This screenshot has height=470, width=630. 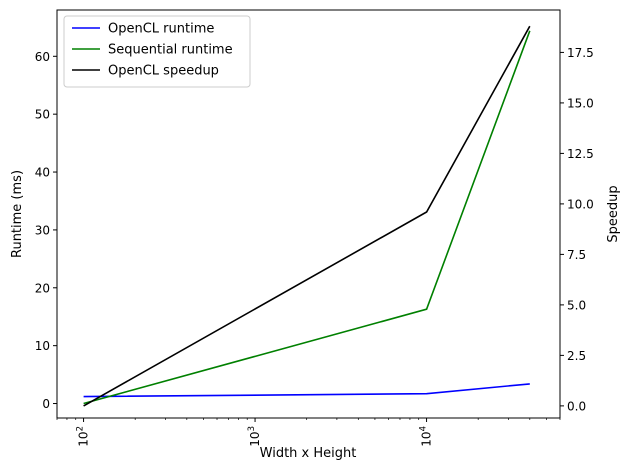 I want to click on y-tick-label: 10, so click(x=42, y=346).